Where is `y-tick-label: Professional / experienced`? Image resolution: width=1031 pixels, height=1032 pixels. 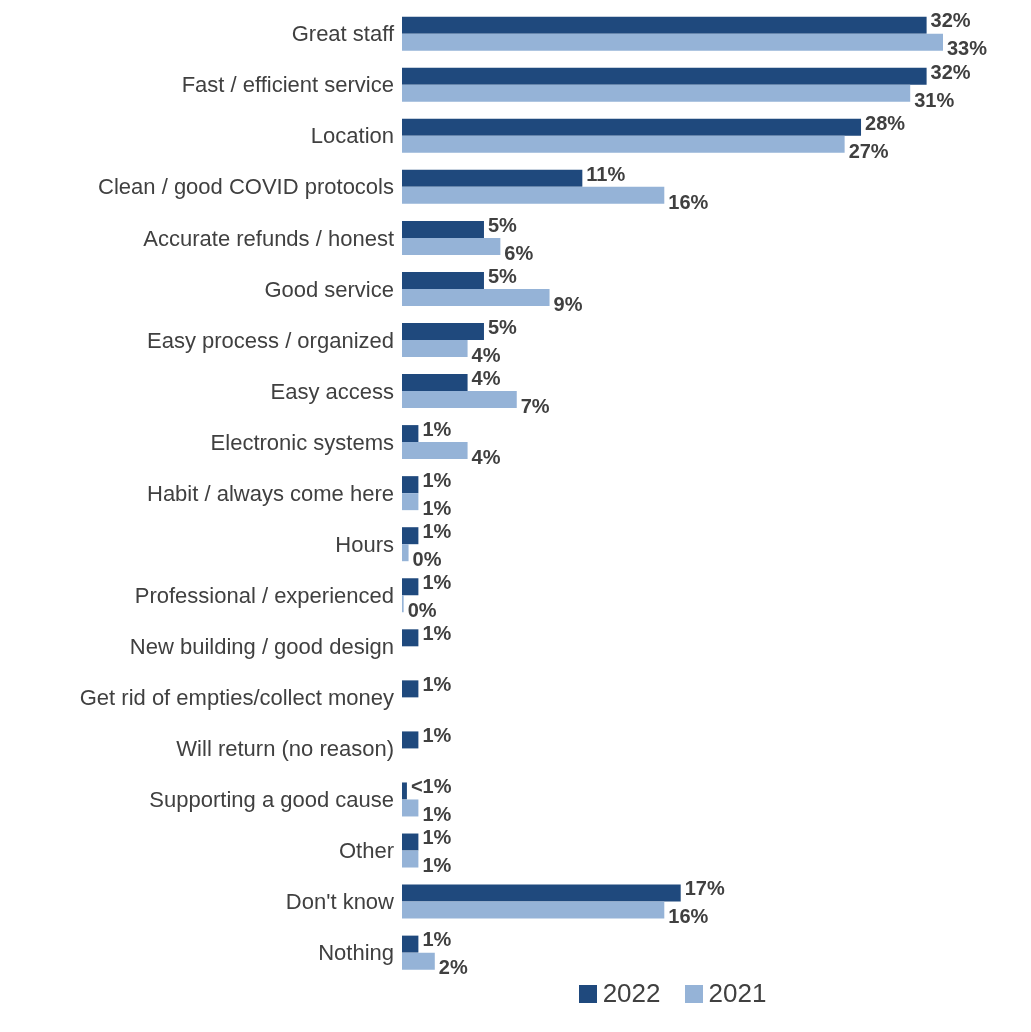
y-tick-label: Professional / experienced is located at coordinates (264, 595).